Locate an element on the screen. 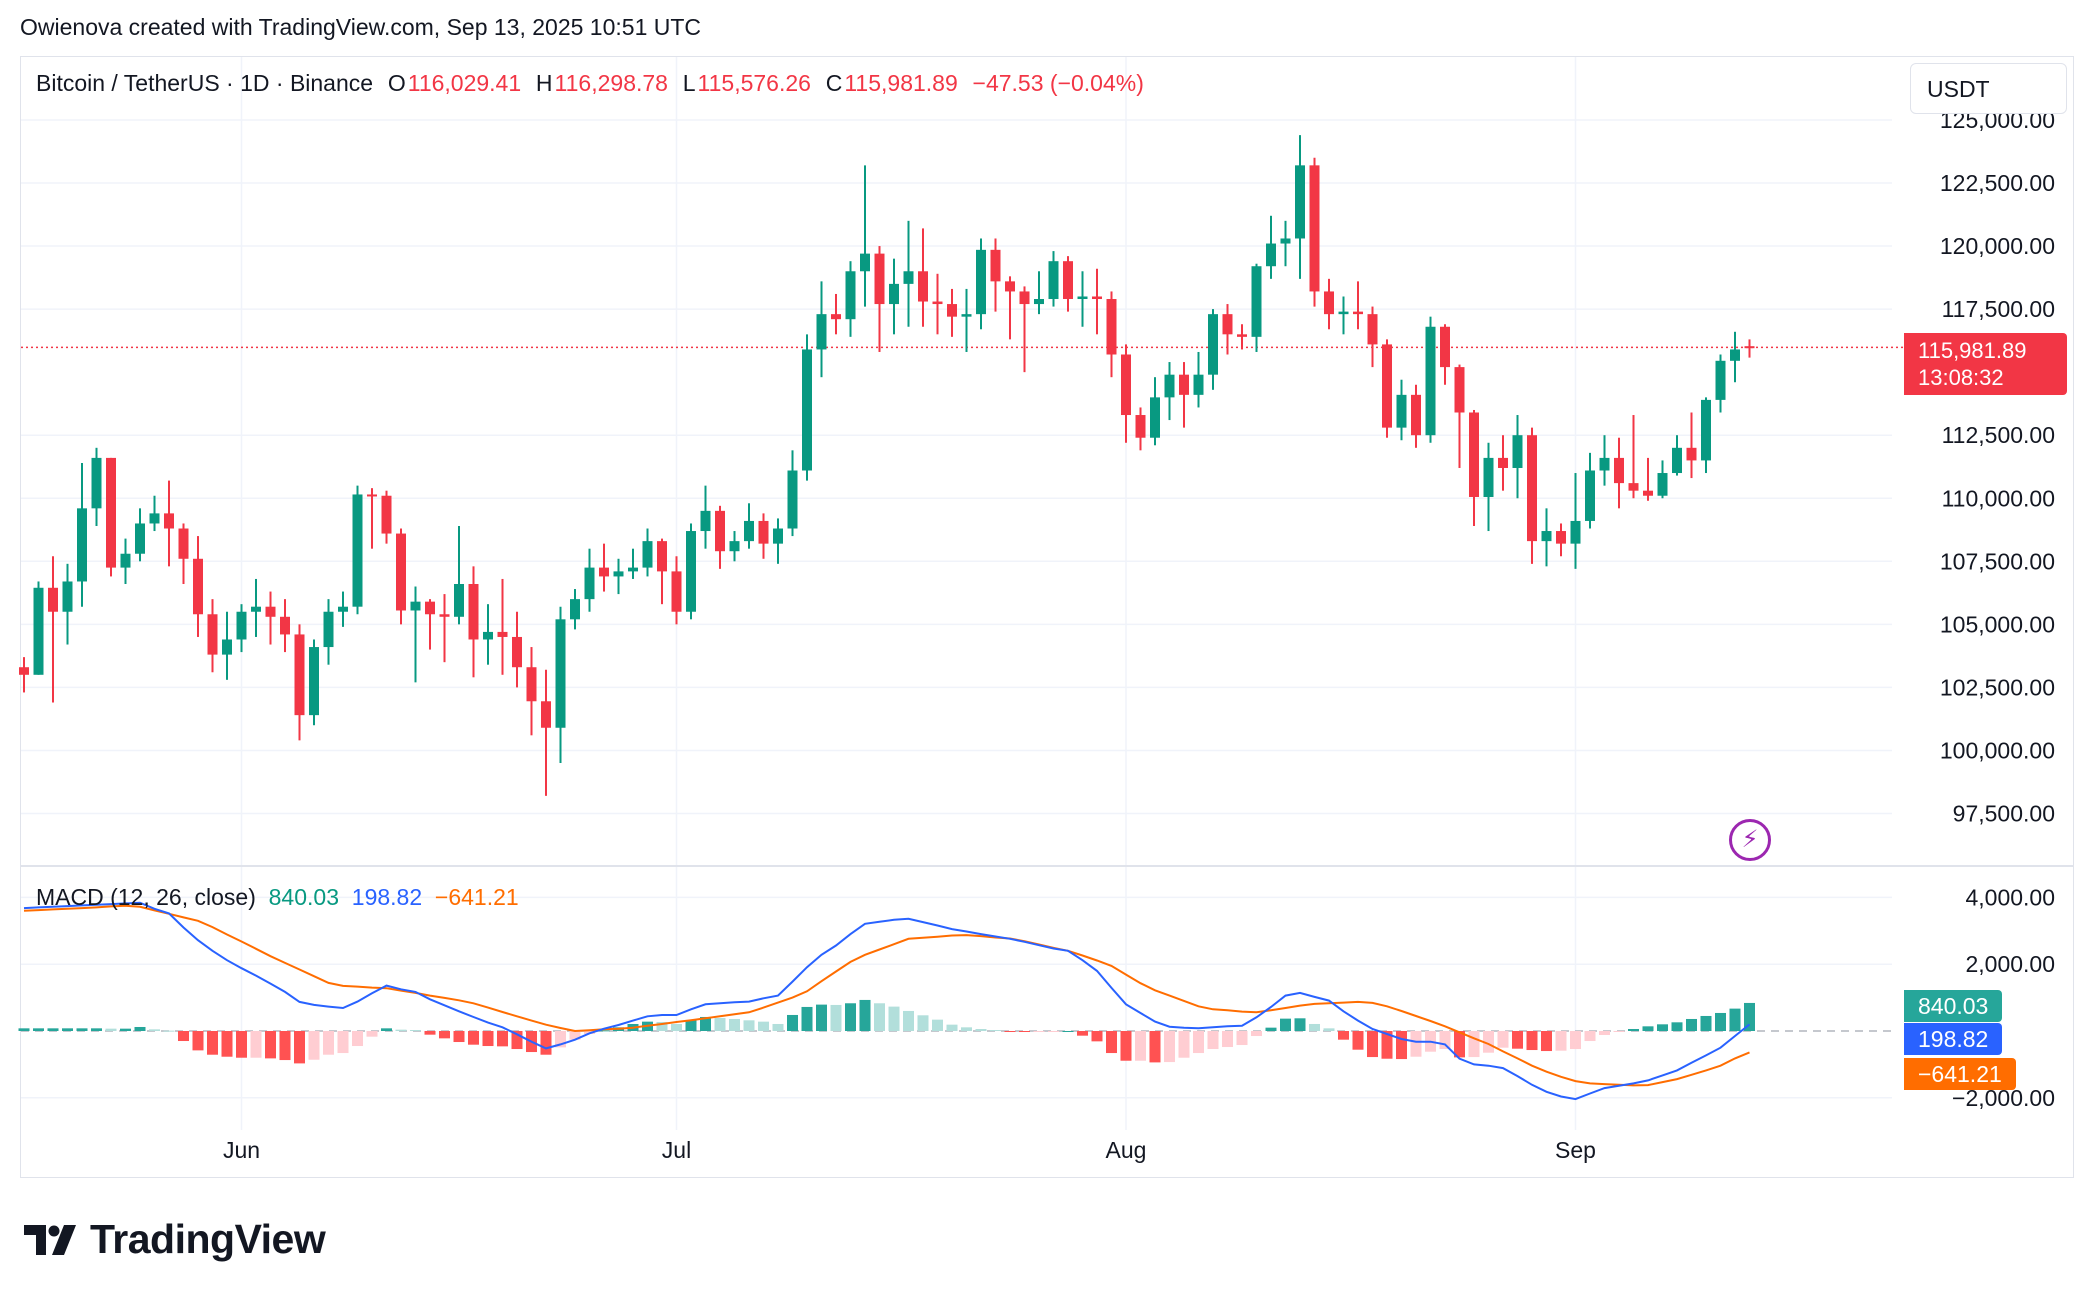 Image resolution: width=2084 pixels, height=1292 pixels. close-value: 115,981.89 is located at coordinates (901, 83).